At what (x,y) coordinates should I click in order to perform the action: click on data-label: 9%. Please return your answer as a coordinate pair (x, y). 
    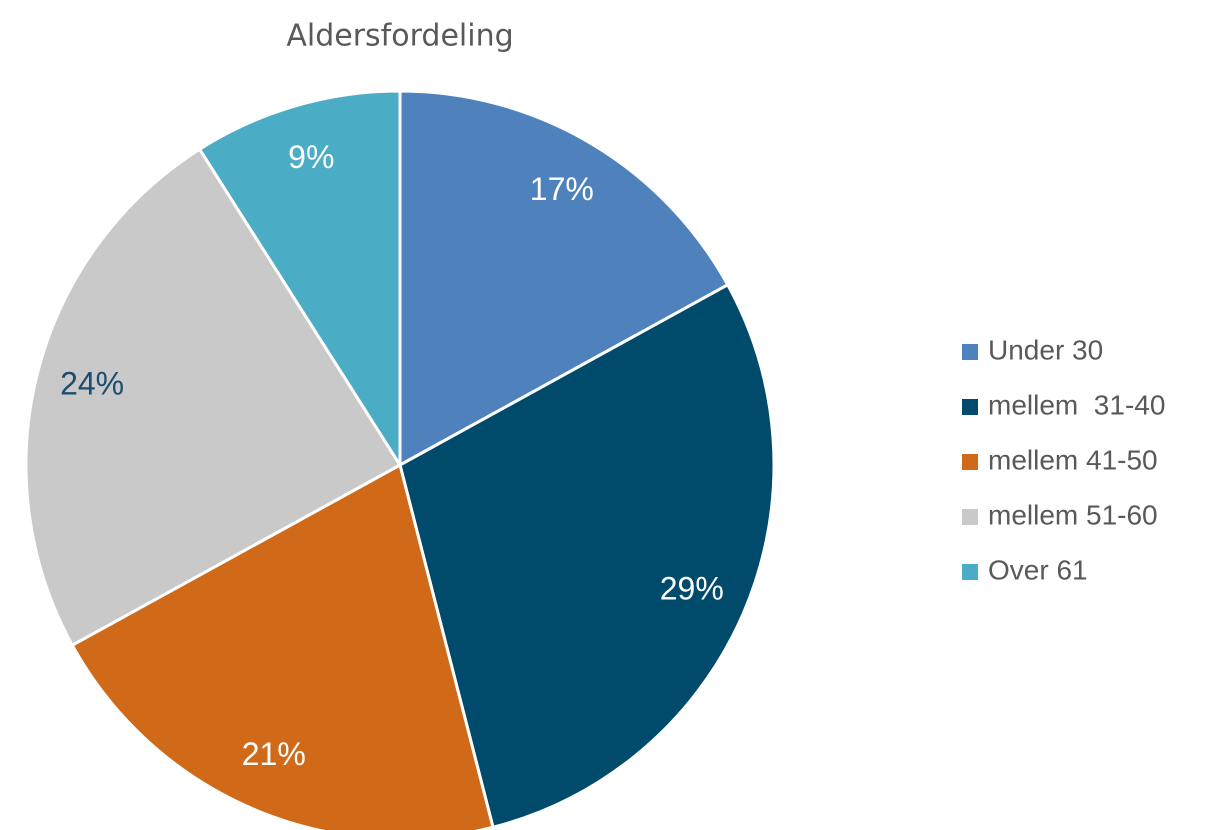
    Looking at the image, I should click on (311, 157).